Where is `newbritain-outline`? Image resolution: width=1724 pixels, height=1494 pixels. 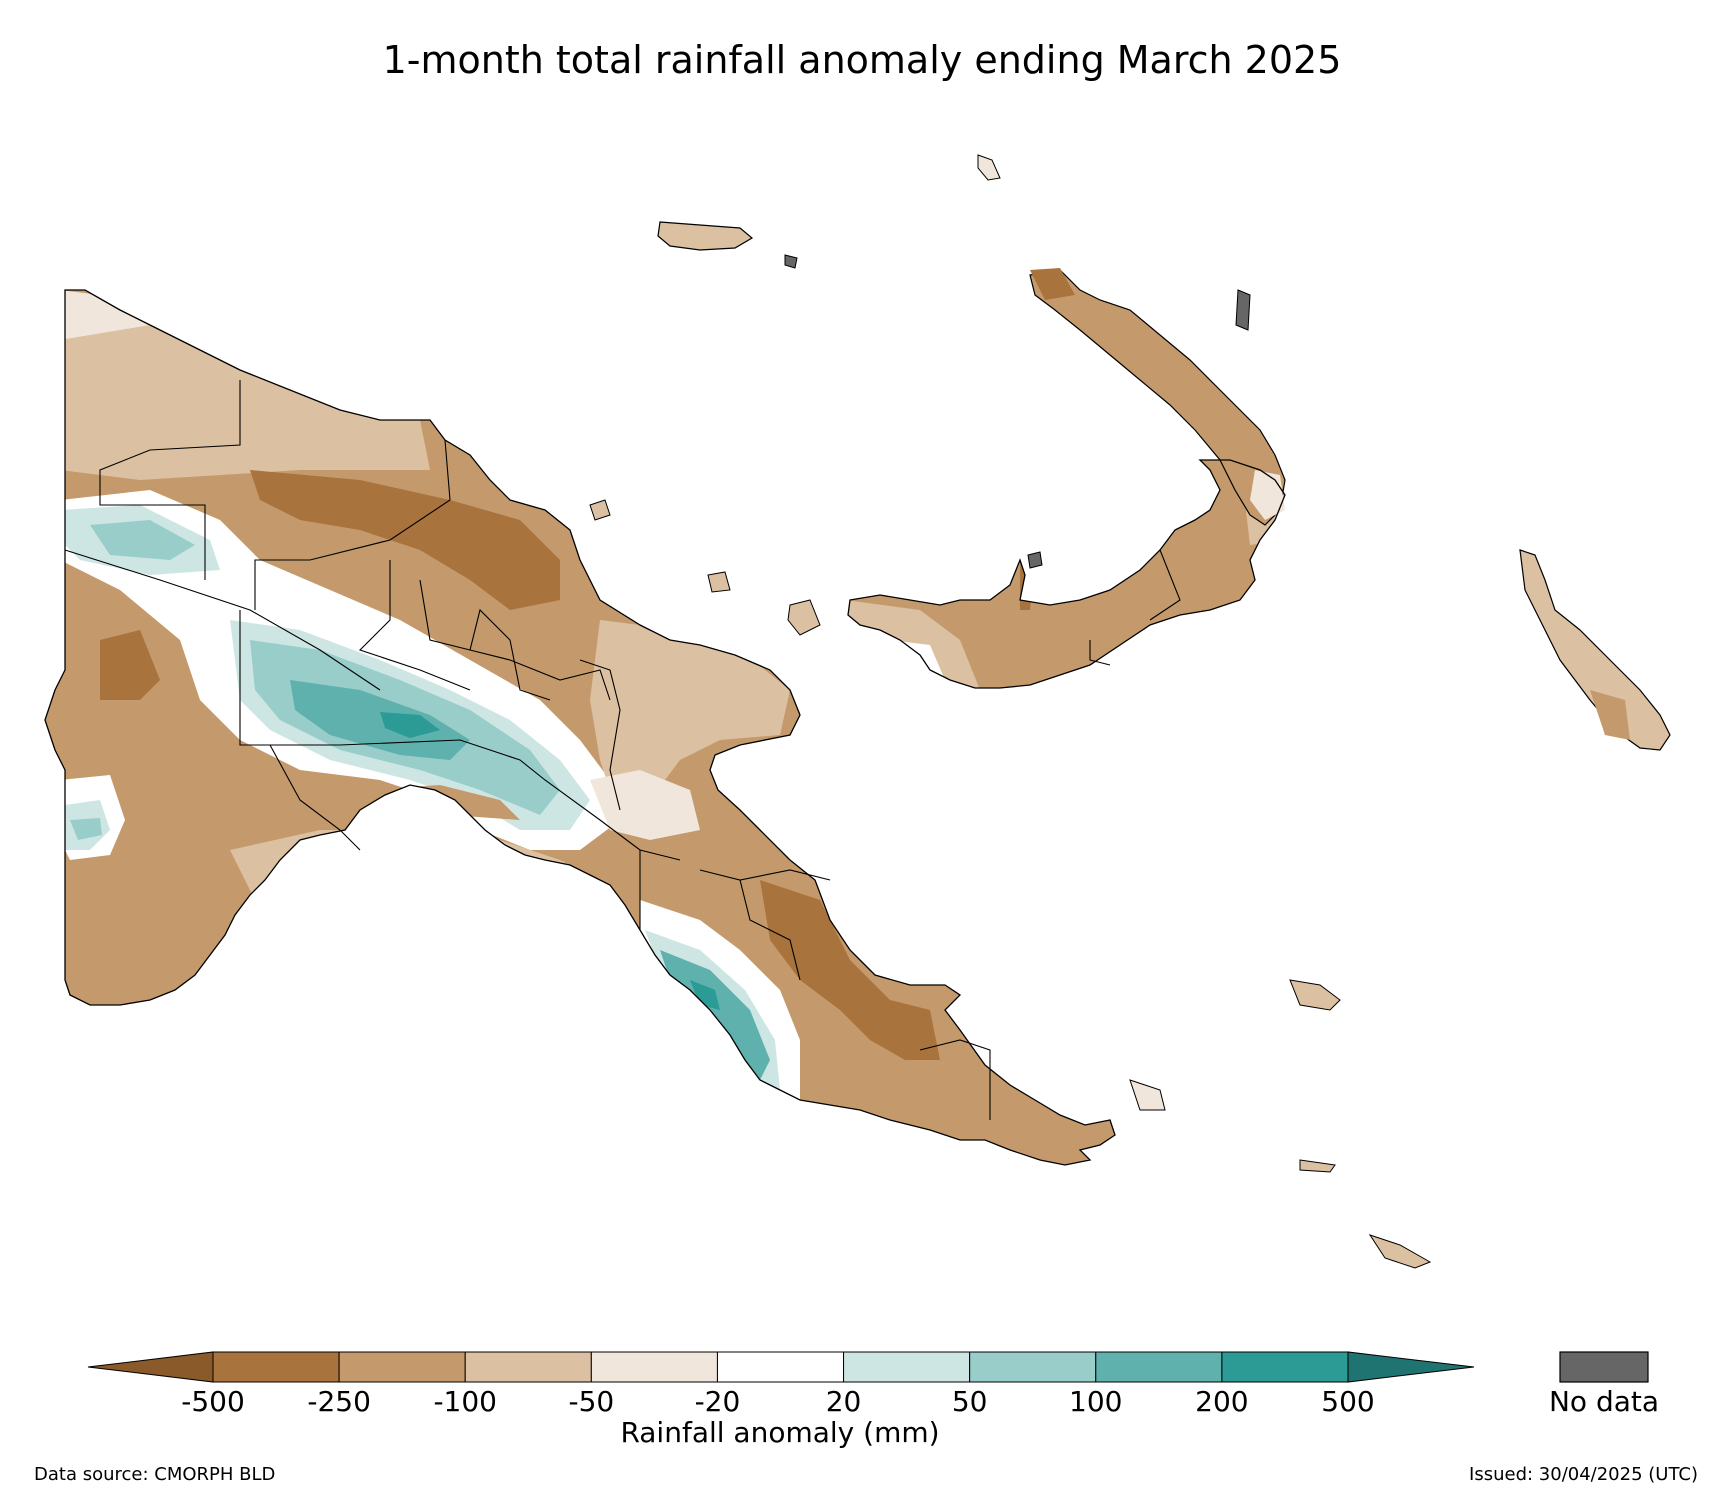
newbritain-outline is located at coordinates (1066, 574).